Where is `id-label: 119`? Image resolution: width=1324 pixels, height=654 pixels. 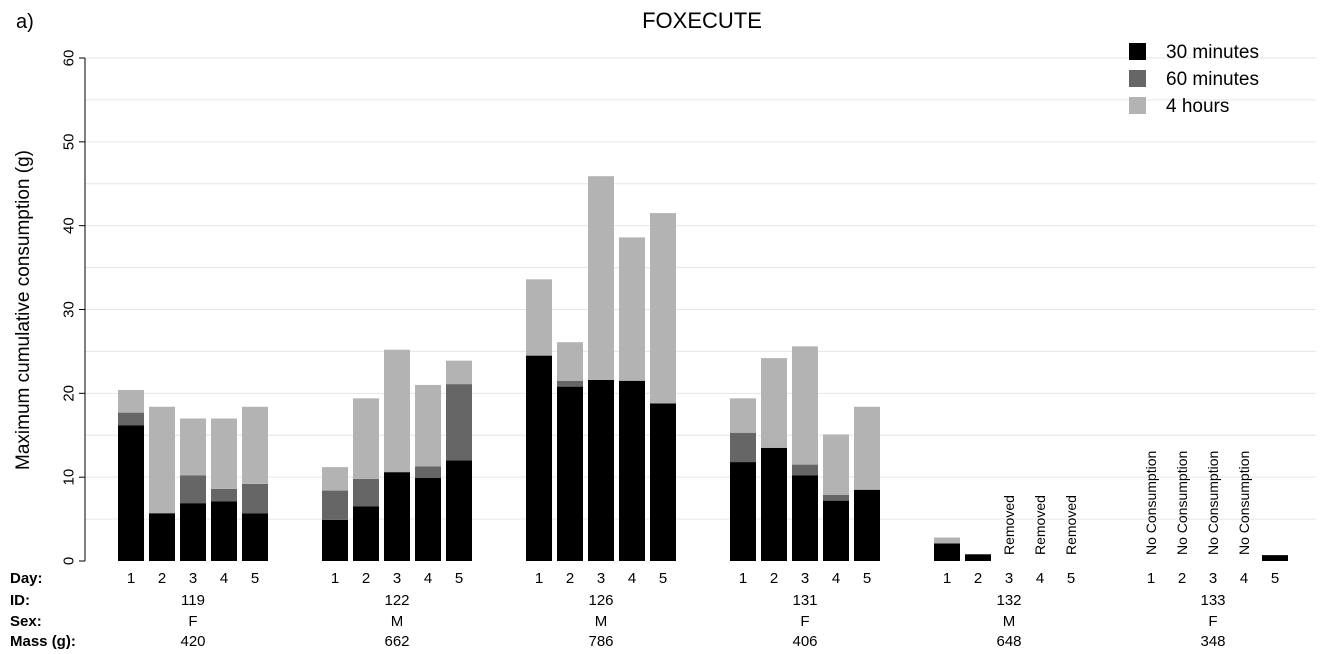 id-label: 119 is located at coordinates (193, 600).